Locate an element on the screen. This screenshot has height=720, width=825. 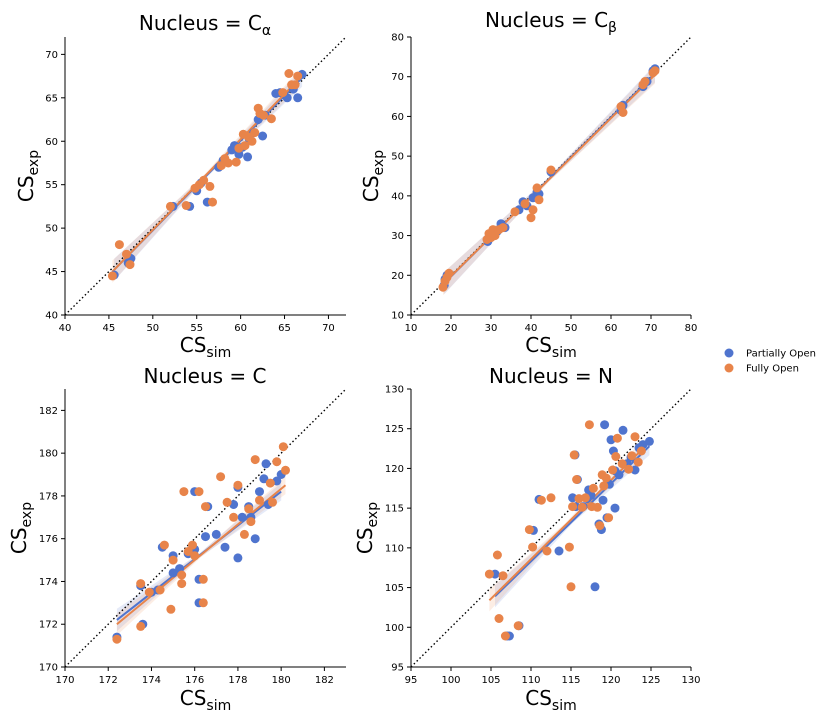
legend-label-fully-open: Fully Open is located at coordinates (772, 369).